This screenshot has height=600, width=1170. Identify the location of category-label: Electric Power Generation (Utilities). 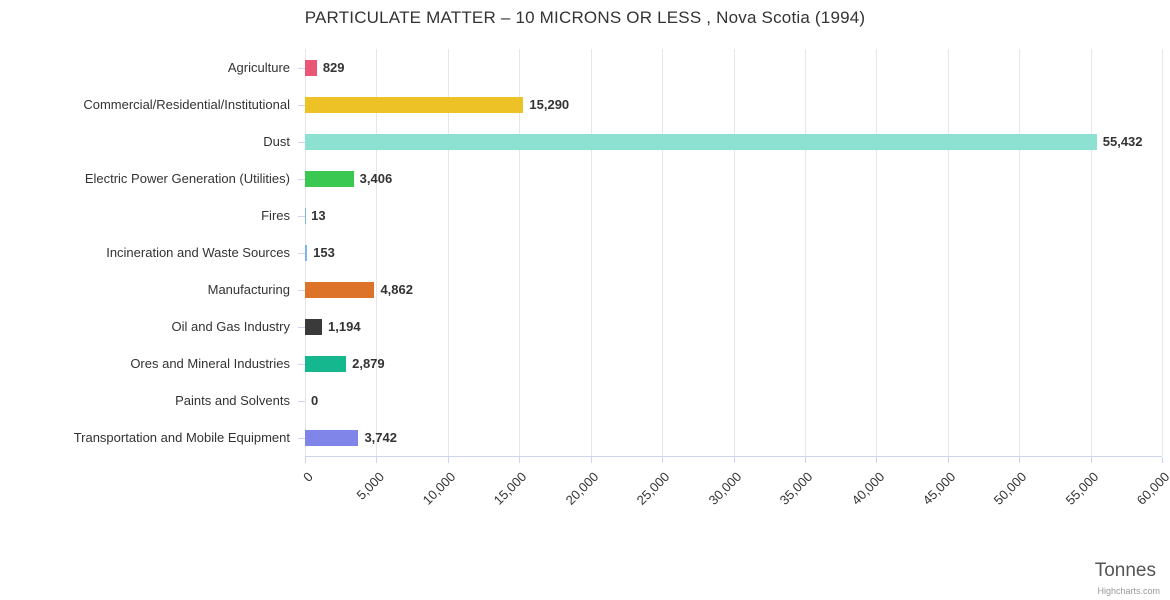
(187, 178).